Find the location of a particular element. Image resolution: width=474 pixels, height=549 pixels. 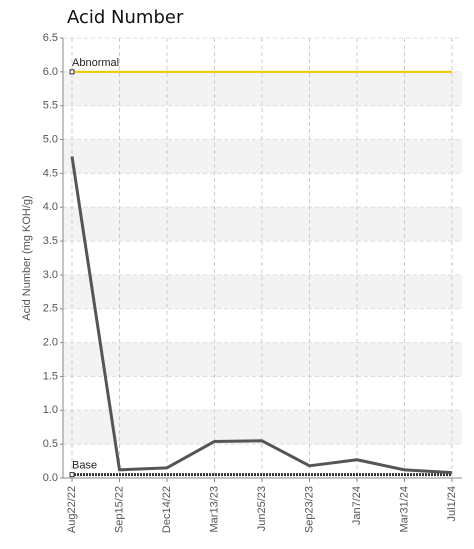

y-axis-label: Acid Number (mg KOH/g) is located at coordinates (27, 257).